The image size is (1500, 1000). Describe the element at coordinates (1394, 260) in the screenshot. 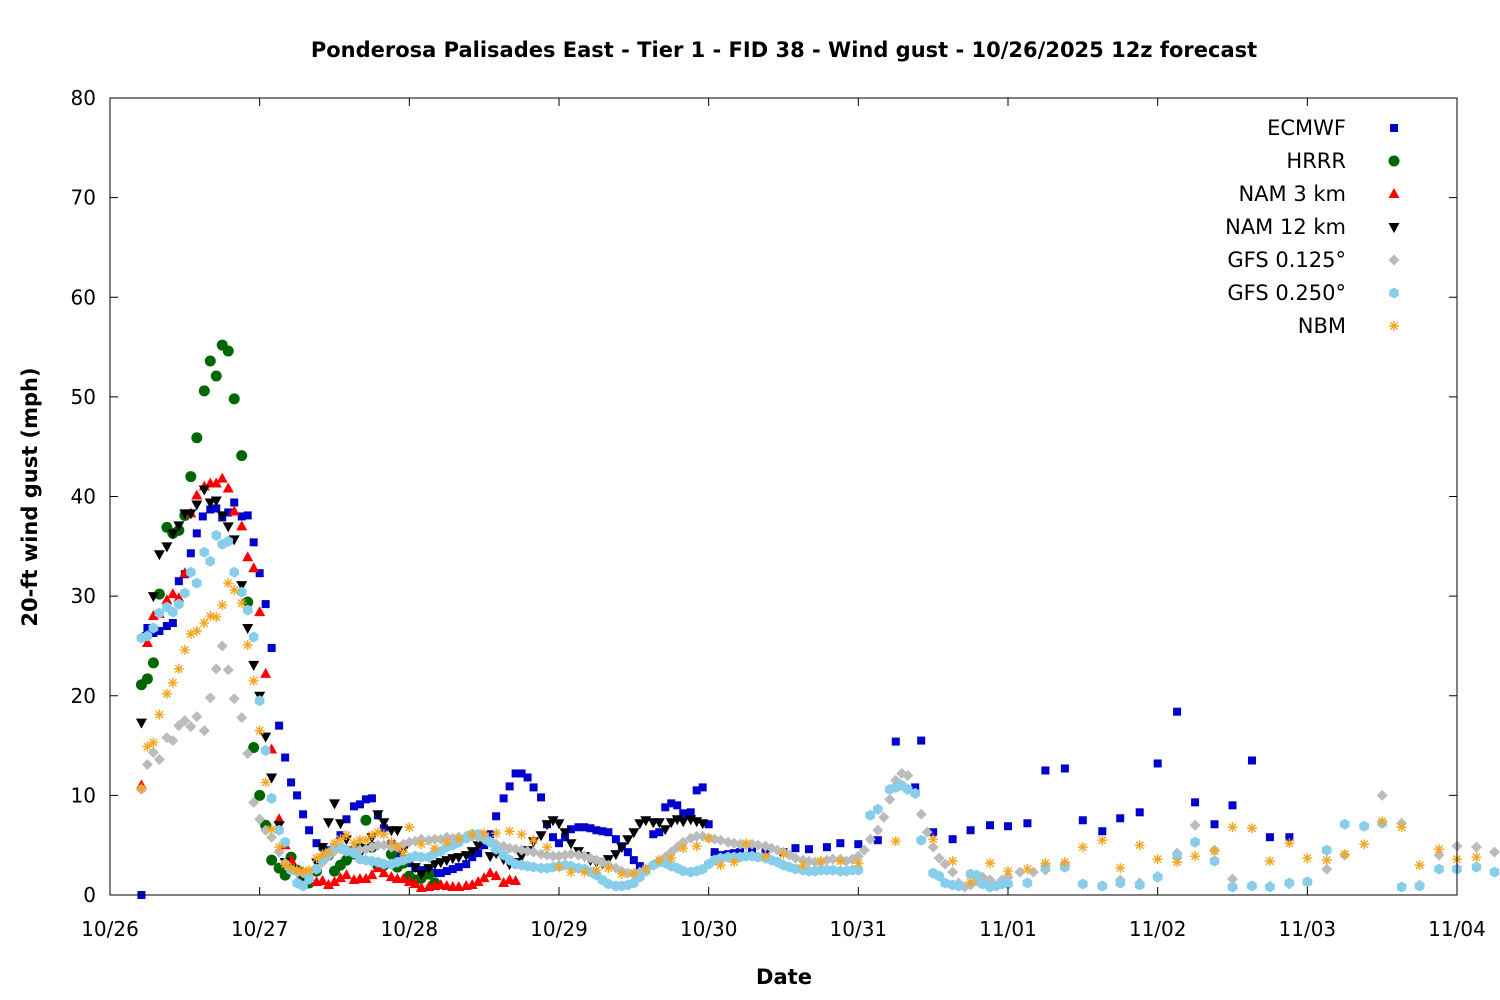

I see `legend-marker` at that location.